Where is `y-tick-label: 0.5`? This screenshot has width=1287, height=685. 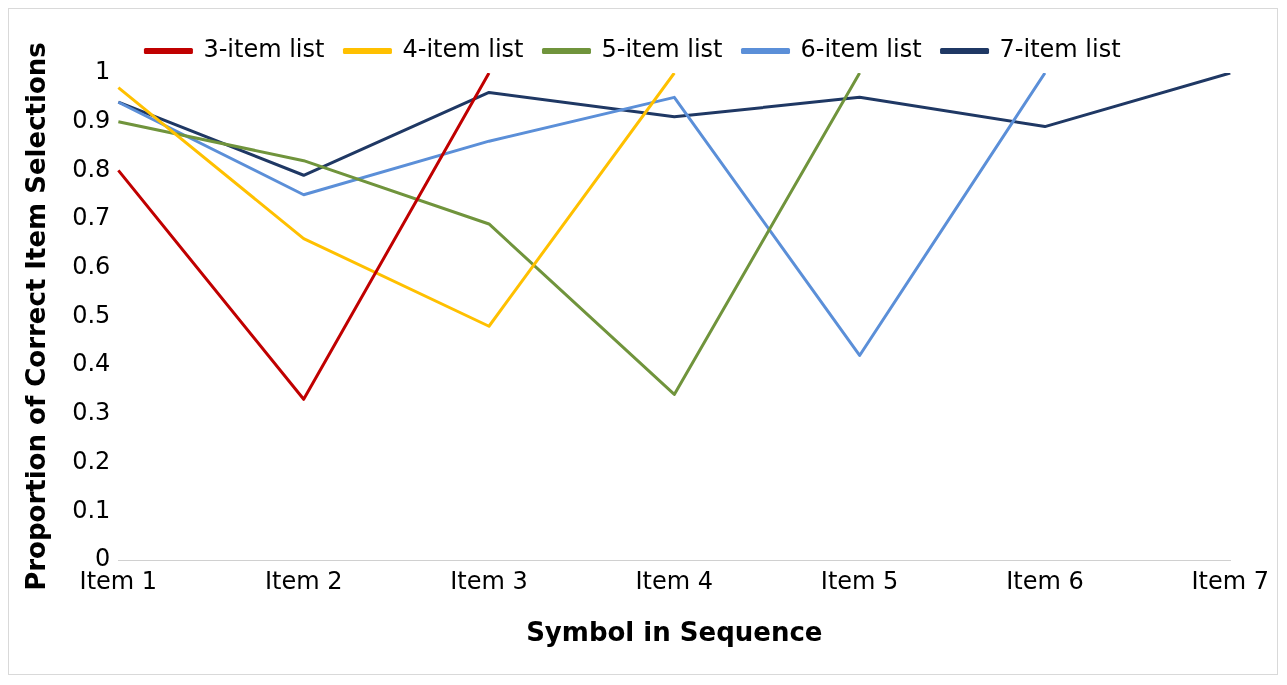
y-tick-label: 0.5 is located at coordinates (91, 314).